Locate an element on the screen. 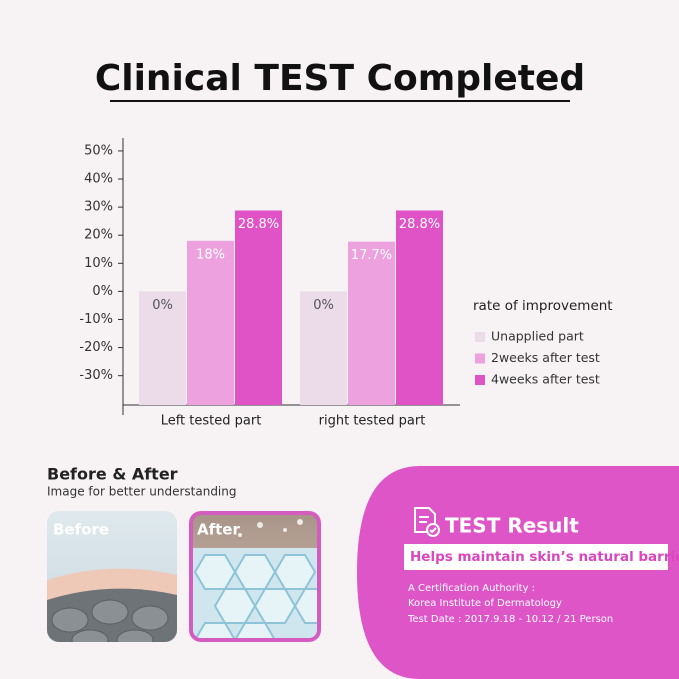  value-label: 17.7% is located at coordinates (371, 255).